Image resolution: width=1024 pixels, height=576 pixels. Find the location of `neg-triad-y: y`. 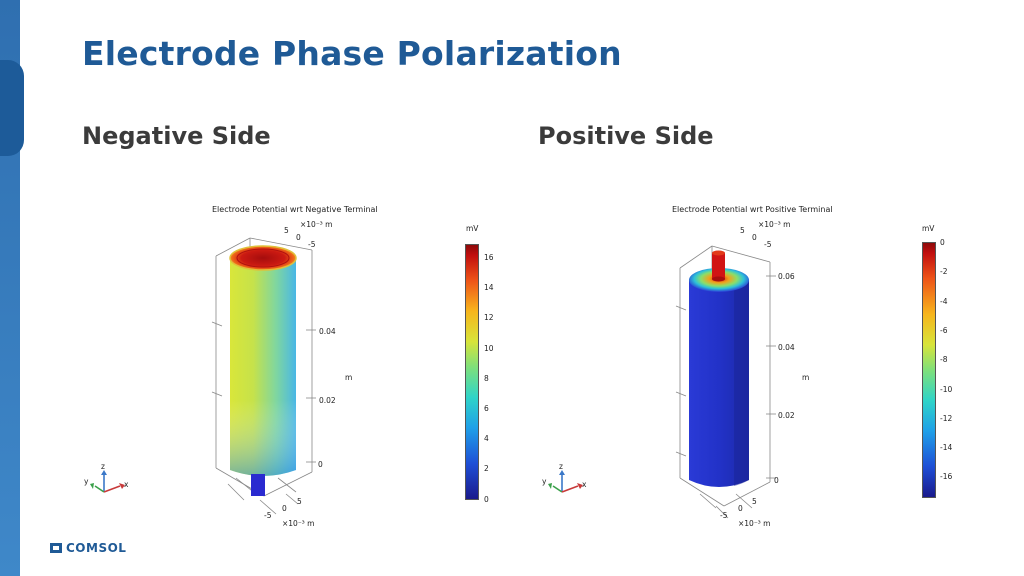

neg-triad-y: y is located at coordinates (86, 481).